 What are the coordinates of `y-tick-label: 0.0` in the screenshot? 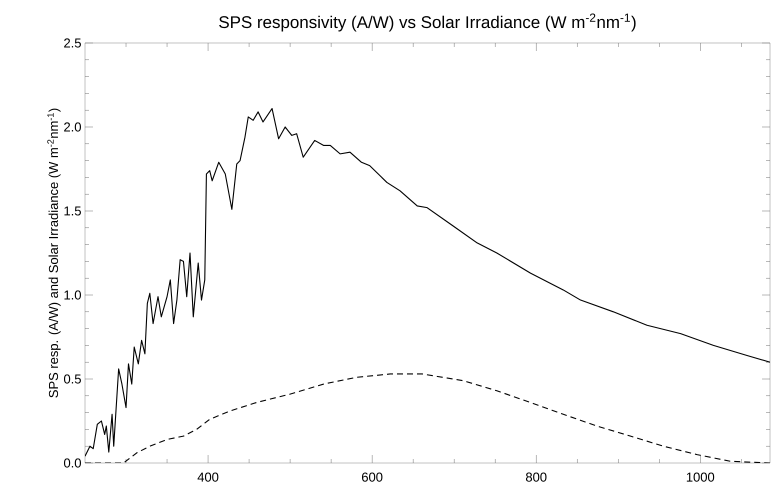 It's located at (72, 463).